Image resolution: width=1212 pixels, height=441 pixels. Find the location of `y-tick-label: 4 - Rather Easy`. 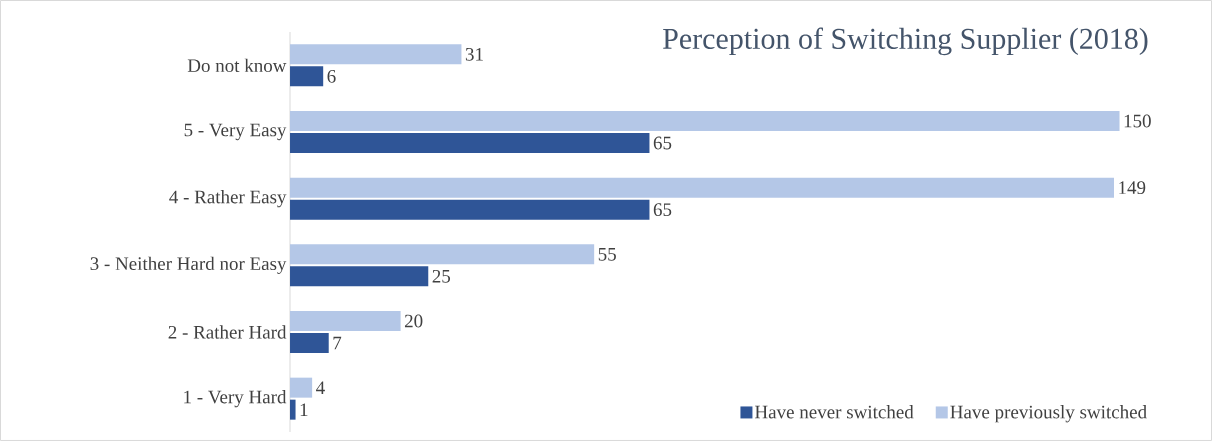

y-tick-label: 4 - Rather Easy is located at coordinates (228, 199).